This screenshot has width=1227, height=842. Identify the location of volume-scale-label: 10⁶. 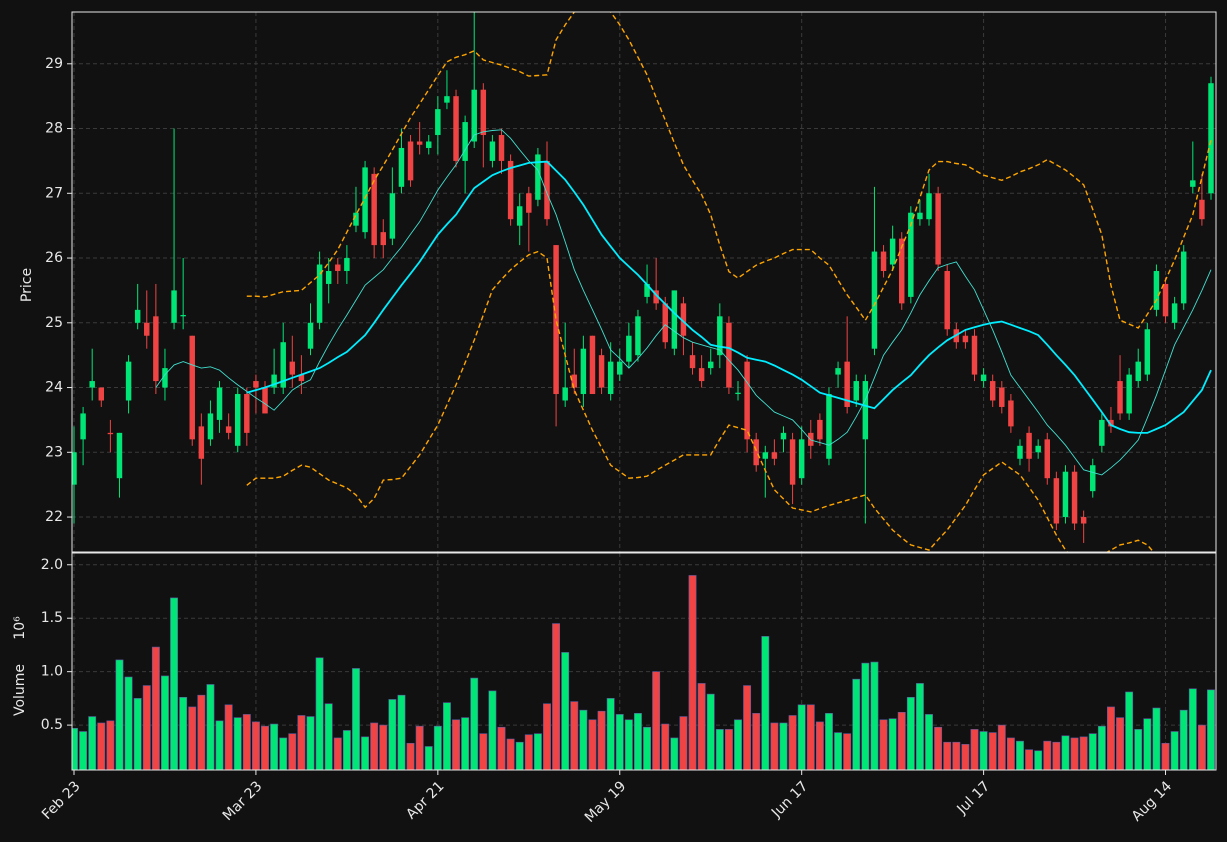
(20, 628).